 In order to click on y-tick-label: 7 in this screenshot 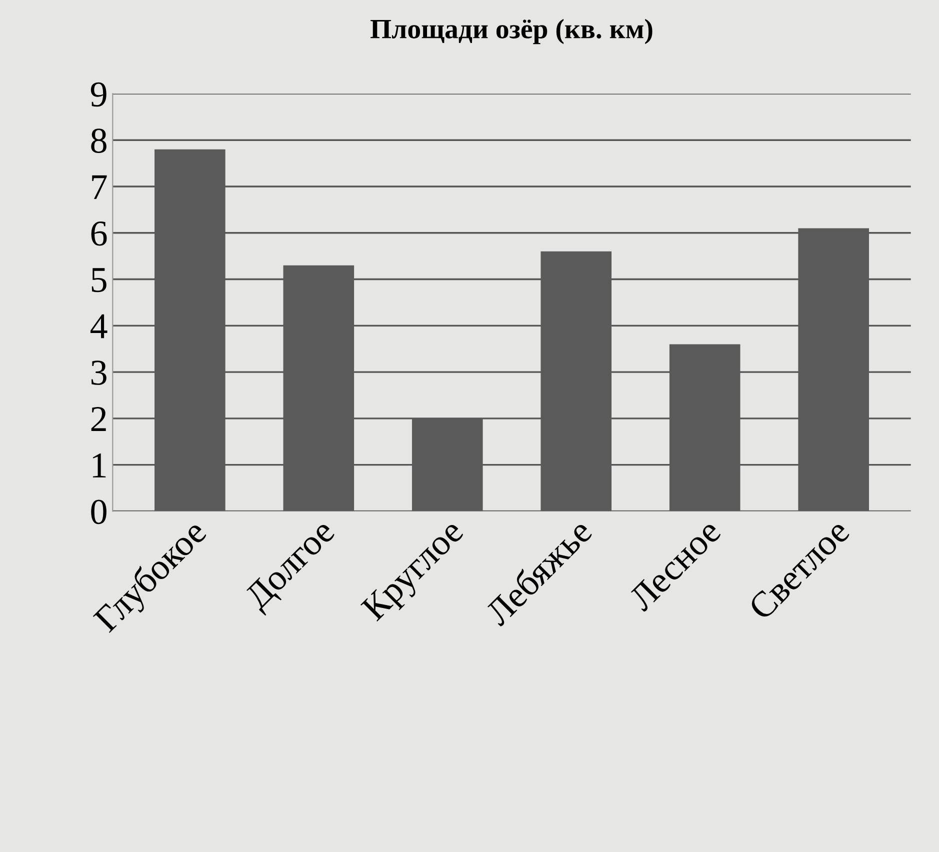, I will do `click(99, 187)`.